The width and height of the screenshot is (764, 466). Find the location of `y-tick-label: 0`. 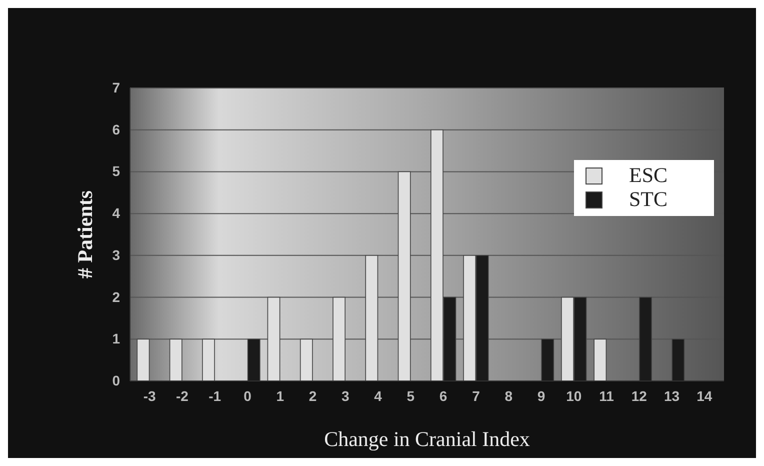

y-tick-label: 0 is located at coordinates (116, 380).